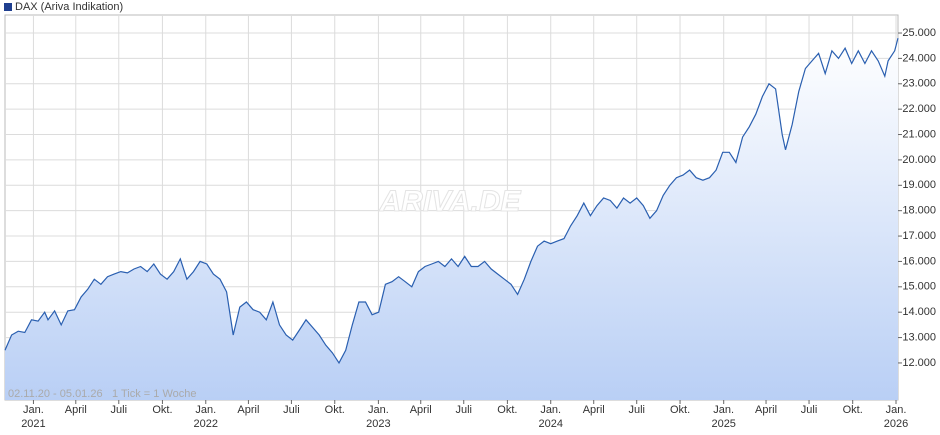 The image size is (940, 435). What do you see at coordinates (919, 33) in the screenshot?
I see `y-tick-label: 25.000` at bounding box center [919, 33].